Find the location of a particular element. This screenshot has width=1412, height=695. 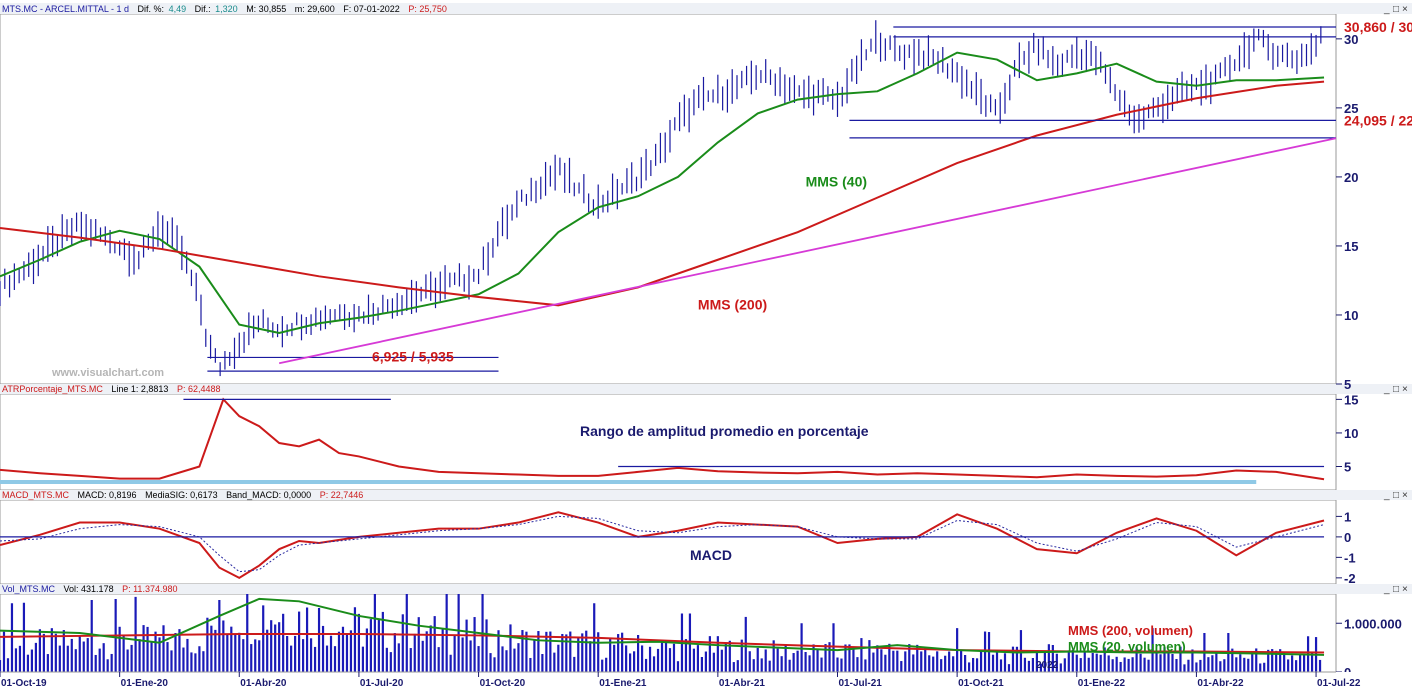

price-y-tick-label: 10 is located at coordinates (1351, 315).